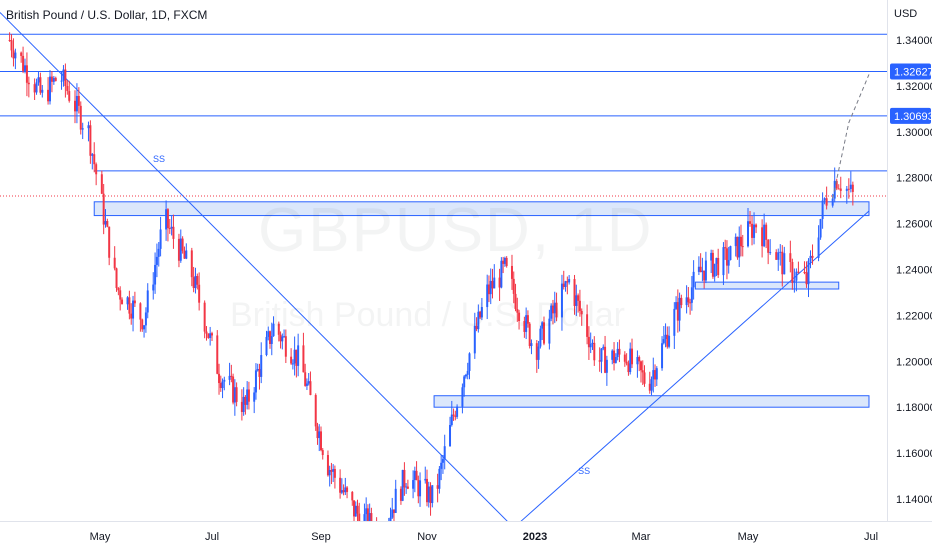 This screenshot has width=932, height=550. What do you see at coordinates (914, 500) in the screenshot?
I see `price-tick-label: 1.14000` at bounding box center [914, 500].